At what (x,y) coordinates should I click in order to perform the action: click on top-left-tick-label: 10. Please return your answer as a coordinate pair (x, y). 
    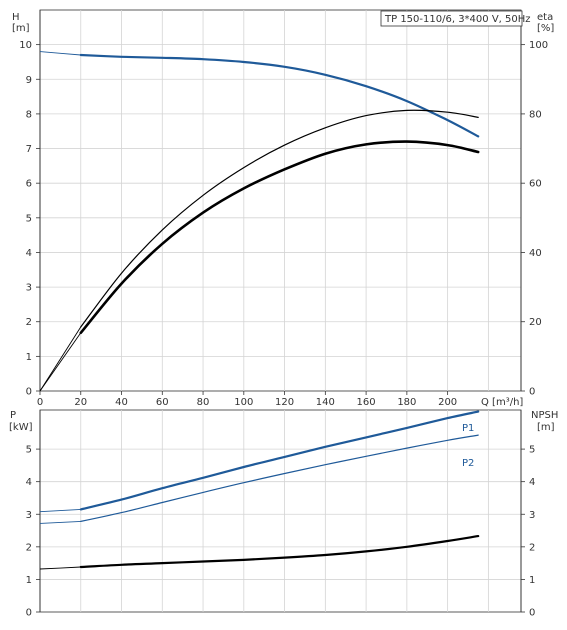
    Looking at the image, I should click on (25, 45).